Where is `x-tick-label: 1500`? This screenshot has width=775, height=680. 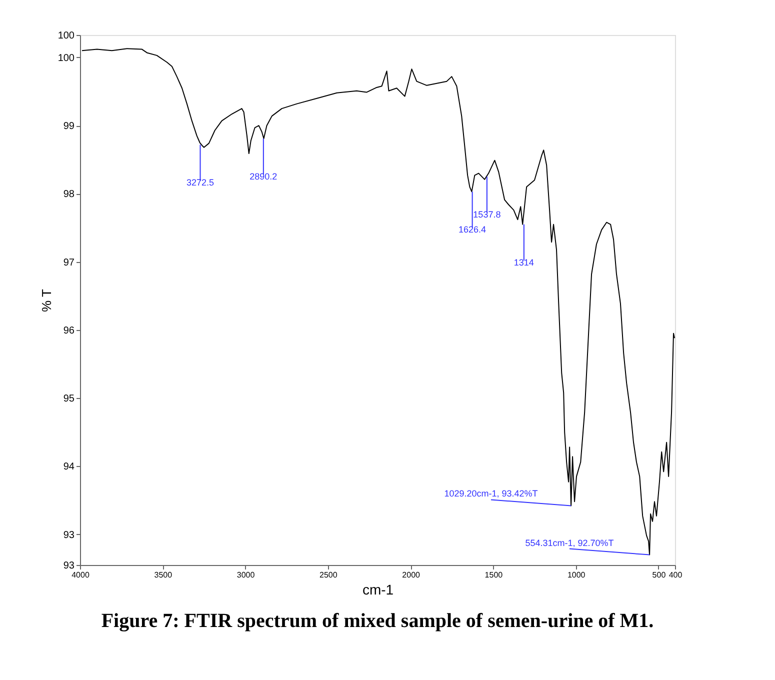
x-tick-label: 1500 is located at coordinates (494, 575).